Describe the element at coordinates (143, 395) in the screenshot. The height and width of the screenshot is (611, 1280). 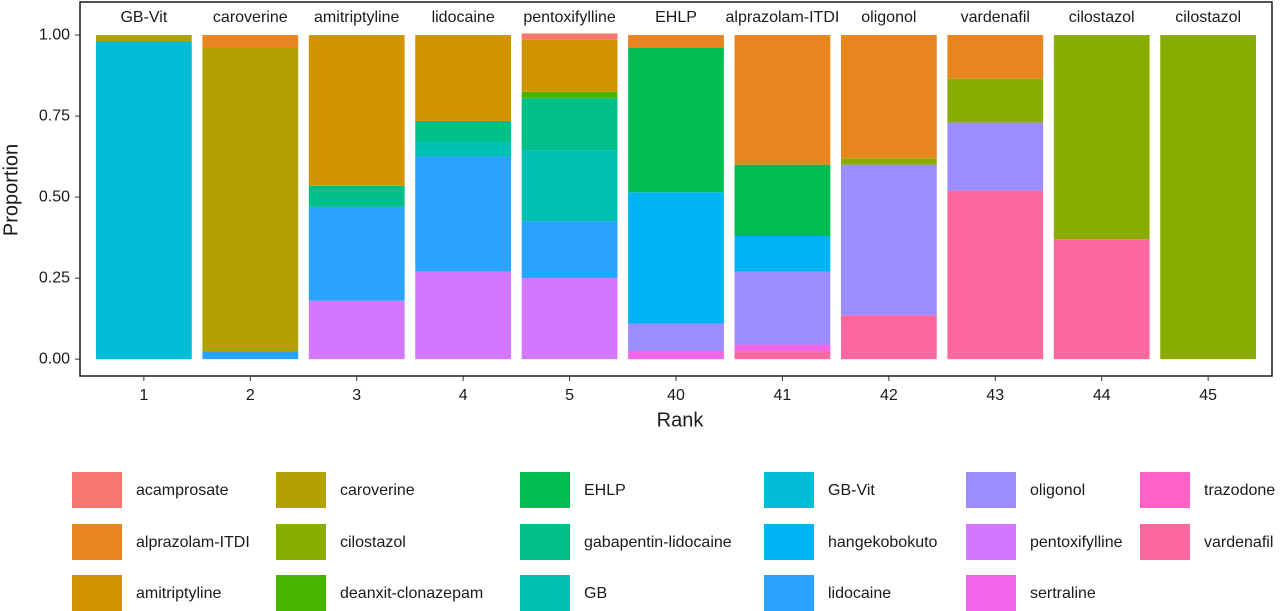
I see `x-tick-label: 1` at that location.